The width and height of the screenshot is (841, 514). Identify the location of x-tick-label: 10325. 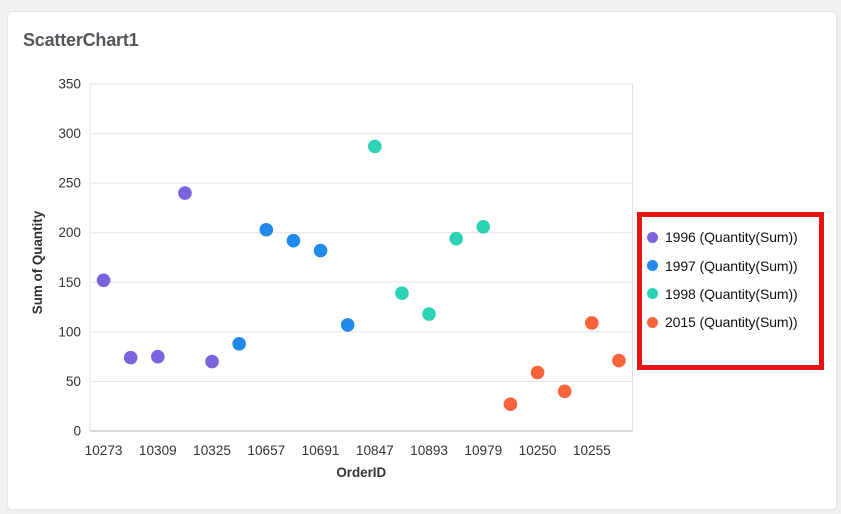
(212, 450).